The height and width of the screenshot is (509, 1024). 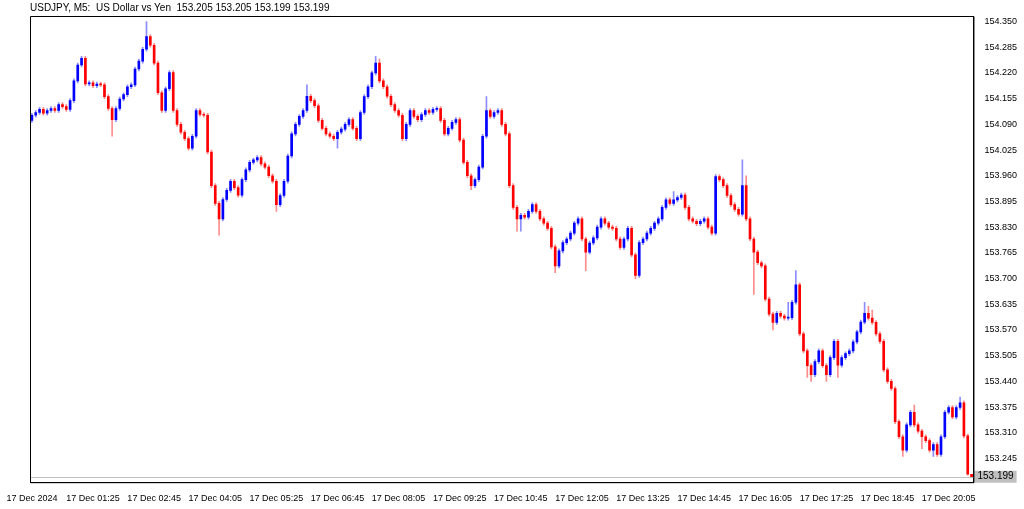 What do you see at coordinates (704, 498) in the screenshot?
I see `x-tick-label: 17 Dec 14:45` at bounding box center [704, 498].